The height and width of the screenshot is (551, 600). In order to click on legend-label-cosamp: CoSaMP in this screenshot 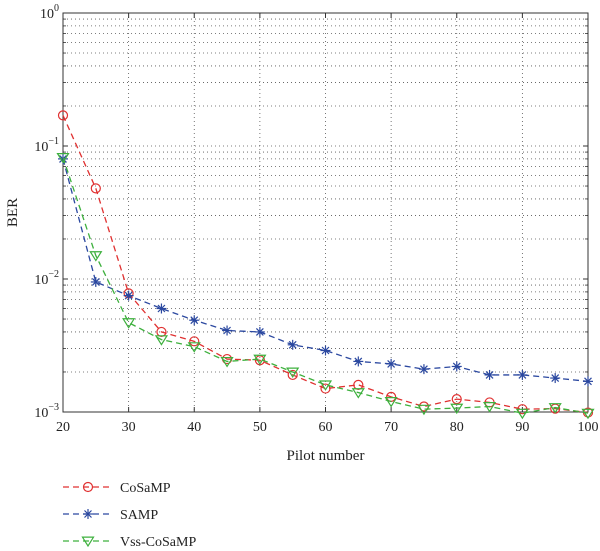, I will do `click(145, 488)`.